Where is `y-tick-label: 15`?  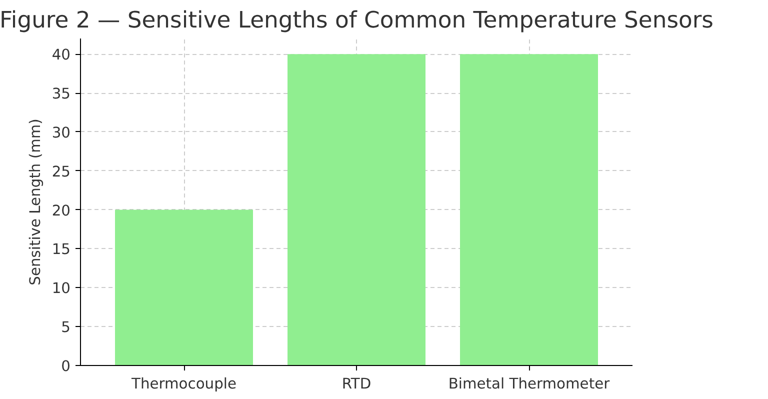
y-tick-label: 15 is located at coordinates (61, 249).